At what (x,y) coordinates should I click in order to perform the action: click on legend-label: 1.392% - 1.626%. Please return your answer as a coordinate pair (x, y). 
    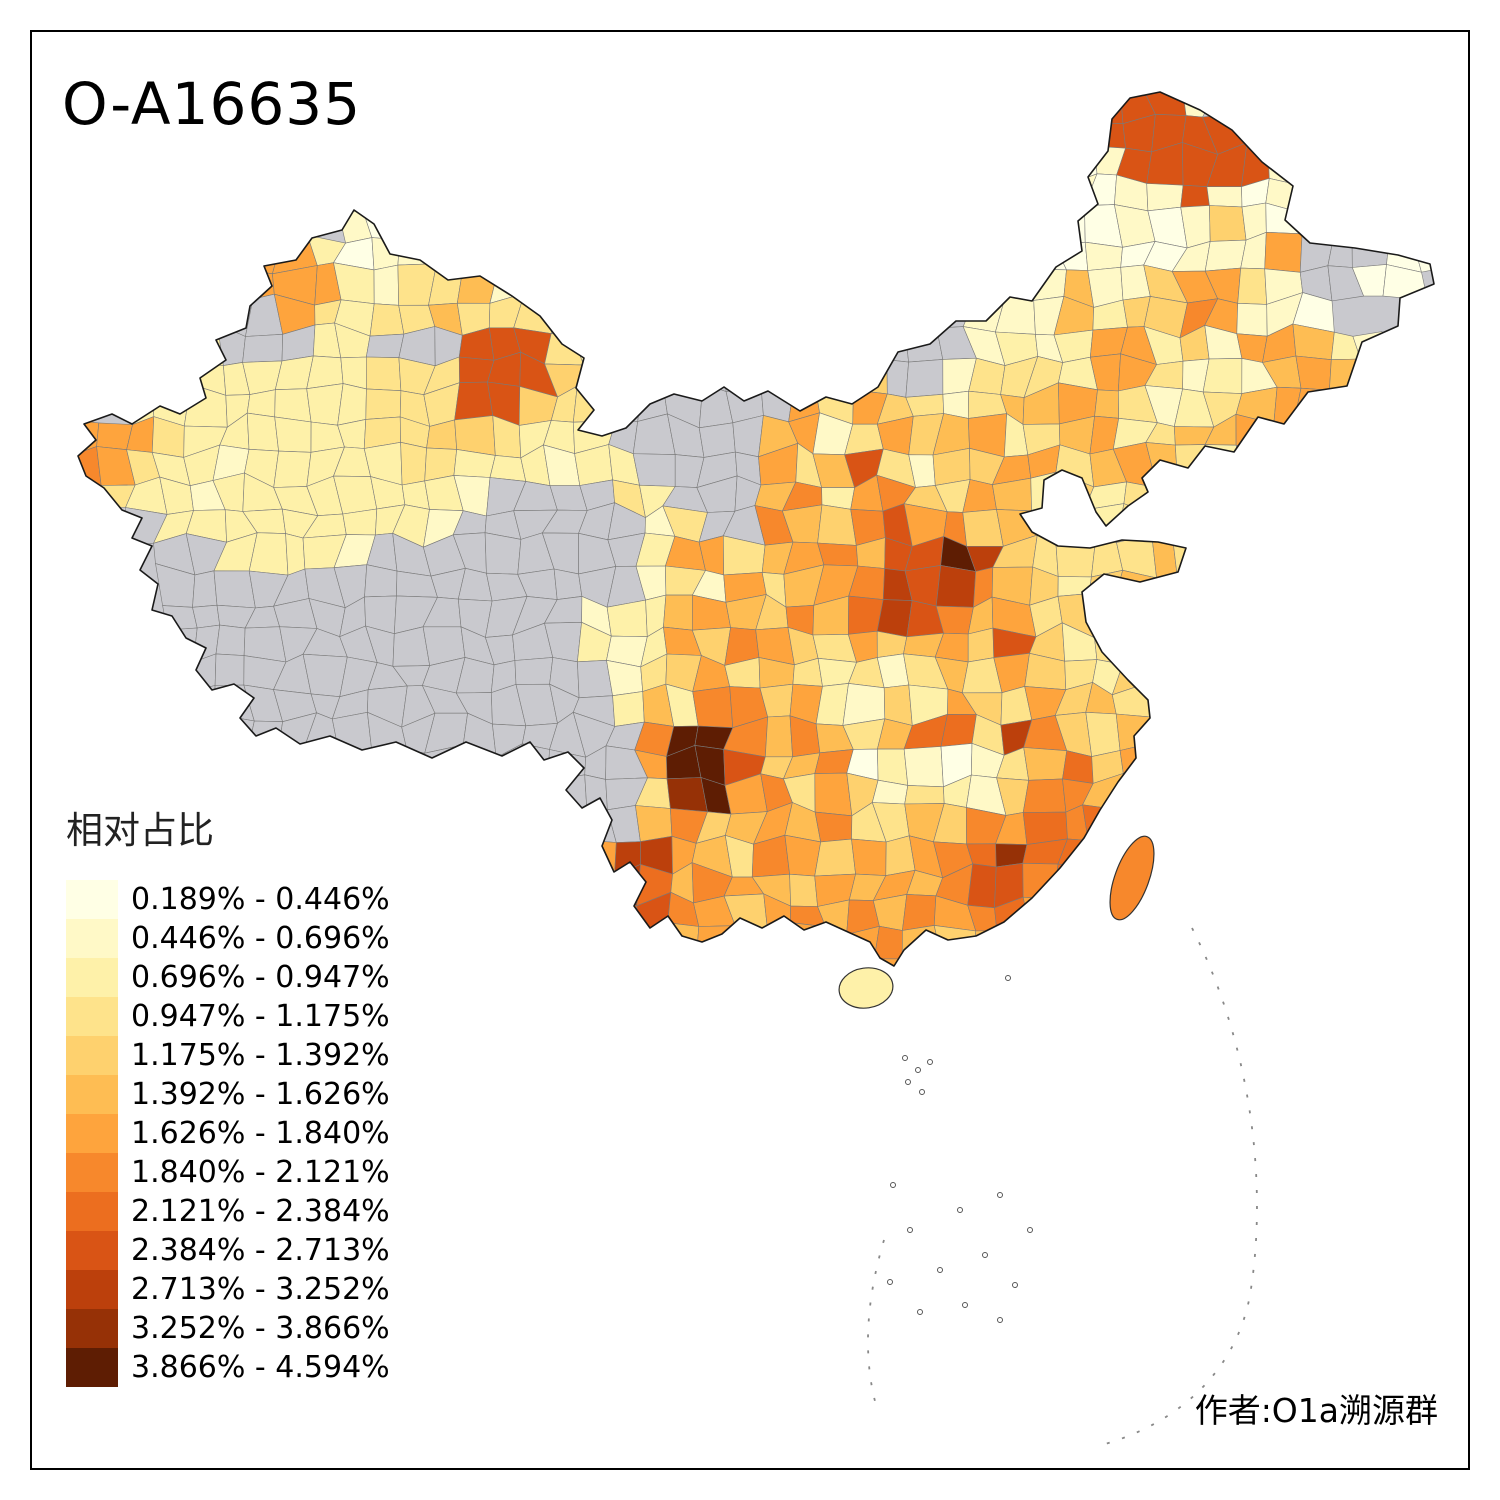
    Looking at the image, I should click on (260, 1094).